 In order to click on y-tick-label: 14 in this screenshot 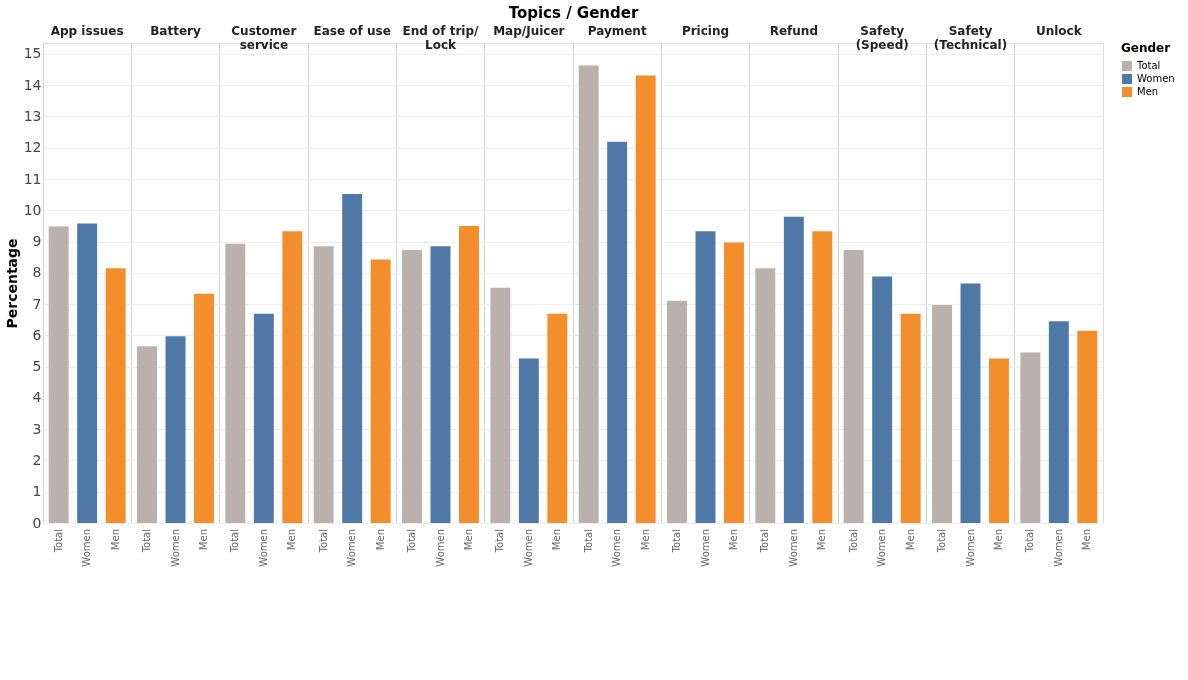, I will do `click(32, 84)`.